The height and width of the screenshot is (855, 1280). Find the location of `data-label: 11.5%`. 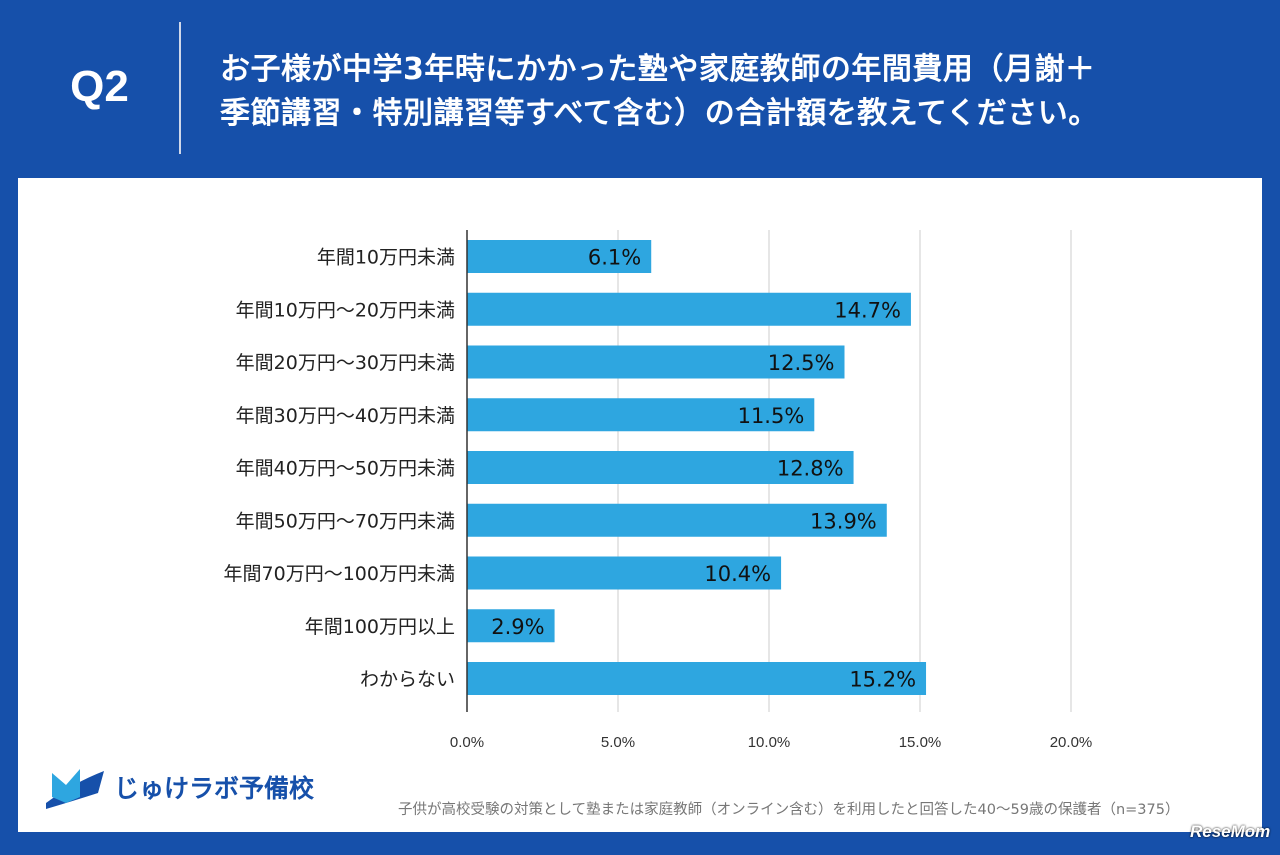

data-label: 11.5% is located at coordinates (771, 416).